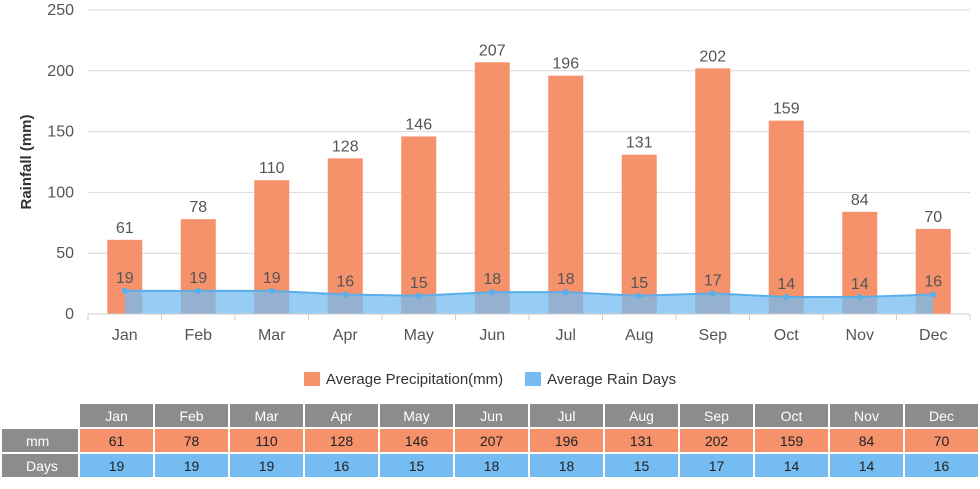  Describe the element at coordinates (639, 283) in the screenshot. I see `area-data-label: 15` at that location.